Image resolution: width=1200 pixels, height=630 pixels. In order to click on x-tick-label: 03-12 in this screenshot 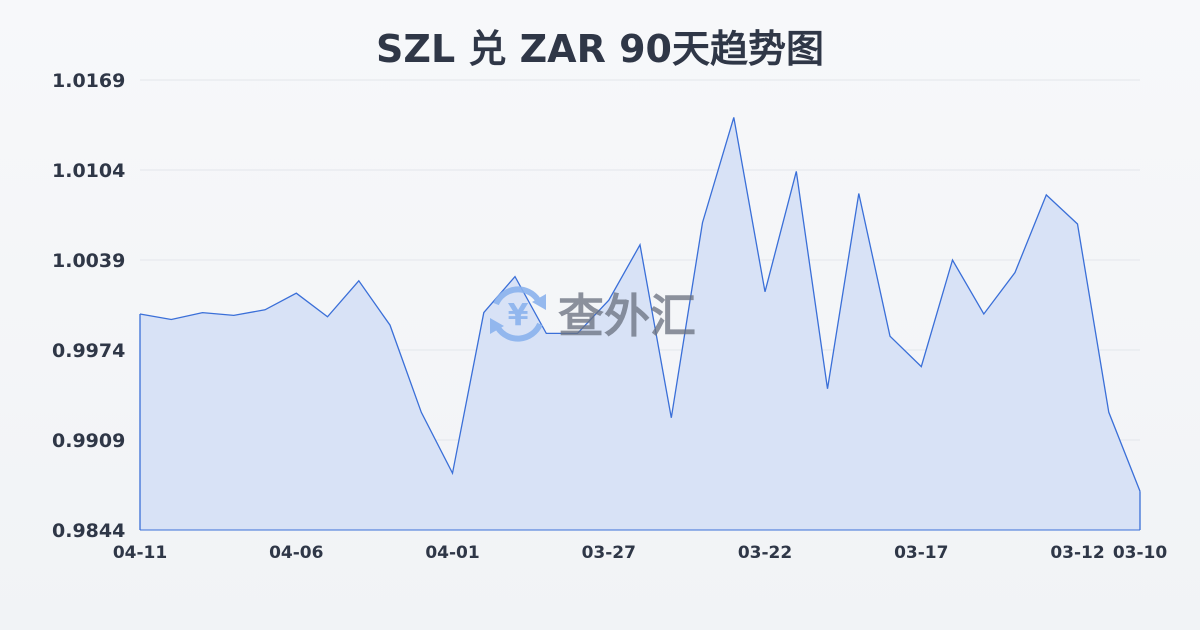, I will do `click(1077, 553)`.